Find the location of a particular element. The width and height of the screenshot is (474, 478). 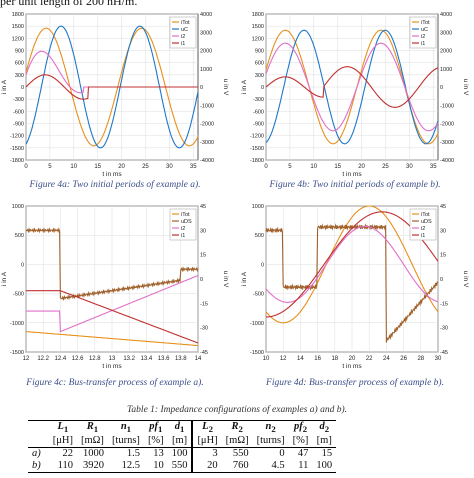

table-unit-pf1: [%] is located at coordinates (155, 442).